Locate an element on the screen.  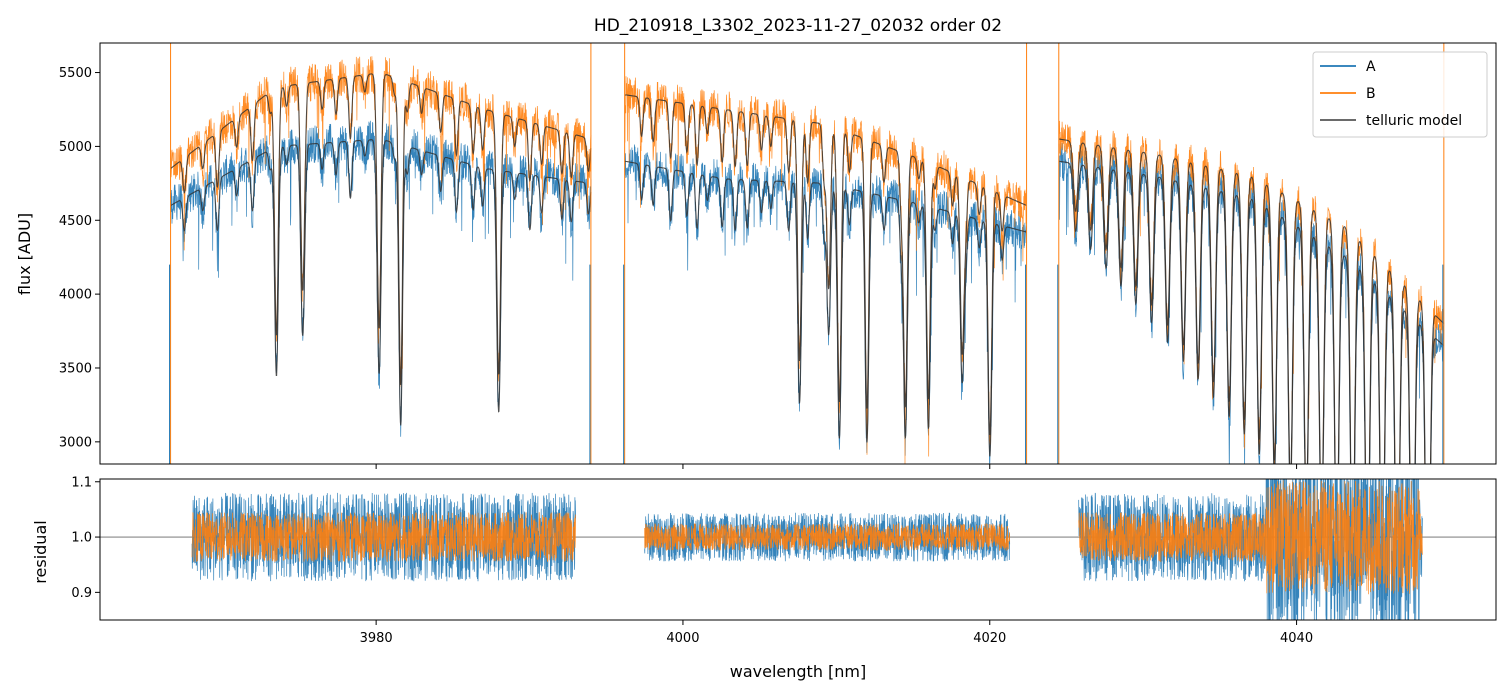
main-y-tick-label: 3500 is located at coordinates (75, 368).